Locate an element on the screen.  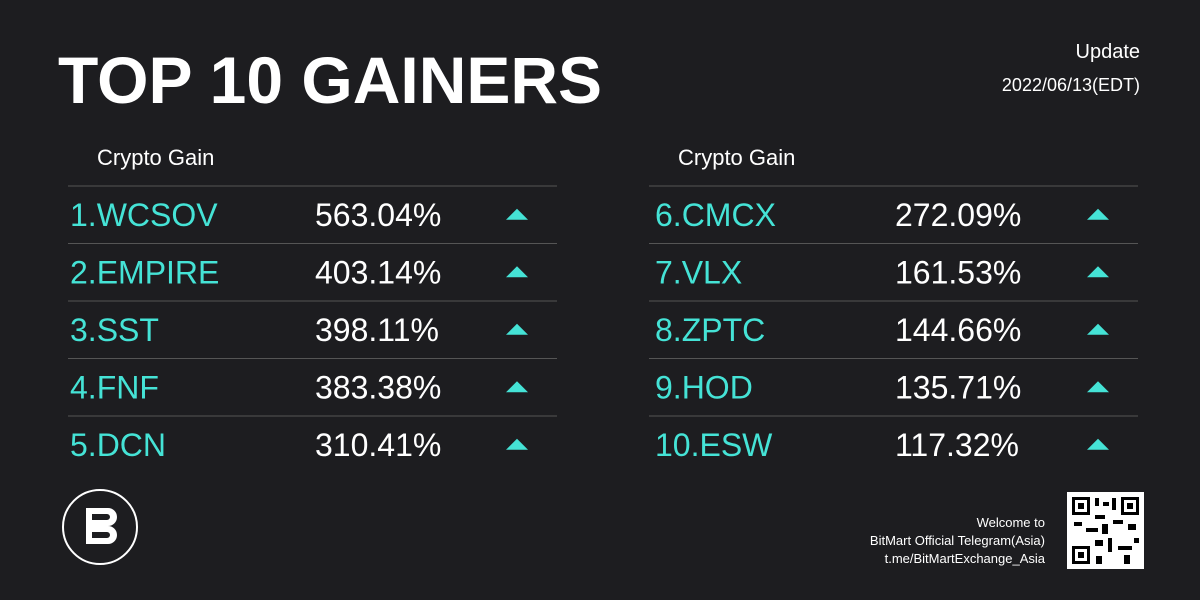
crypto-gain: 398.11% is located at coordinates (377, 330).